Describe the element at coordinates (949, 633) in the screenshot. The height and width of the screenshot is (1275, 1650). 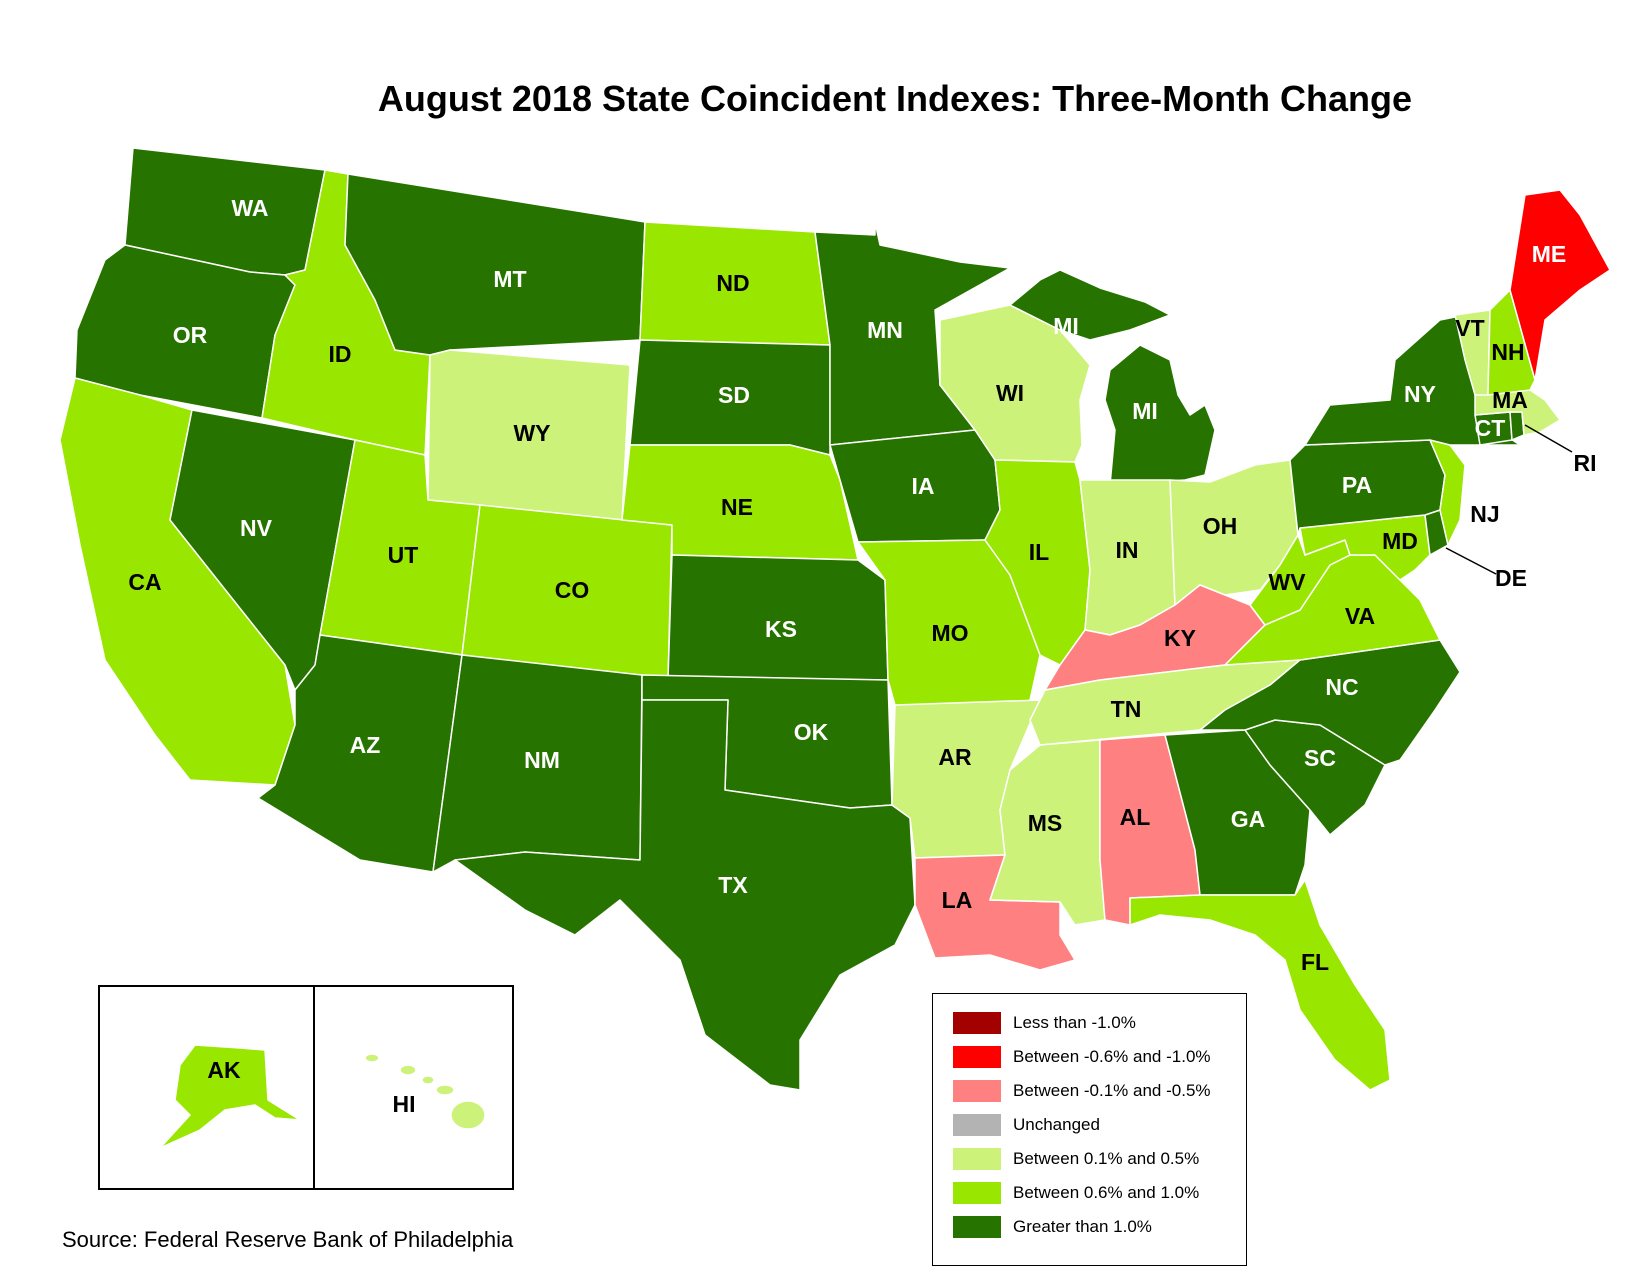
I see `label-mo: MO` at that location.